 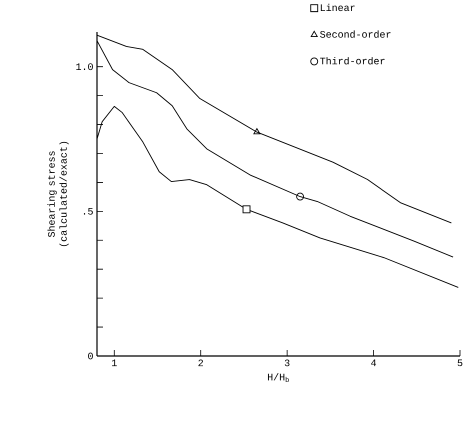 What do you see at coordinates (278, 377) in the screenshot?
I see `x-axis-title: H/H$_{b}$` at bounding box center [278, 377].